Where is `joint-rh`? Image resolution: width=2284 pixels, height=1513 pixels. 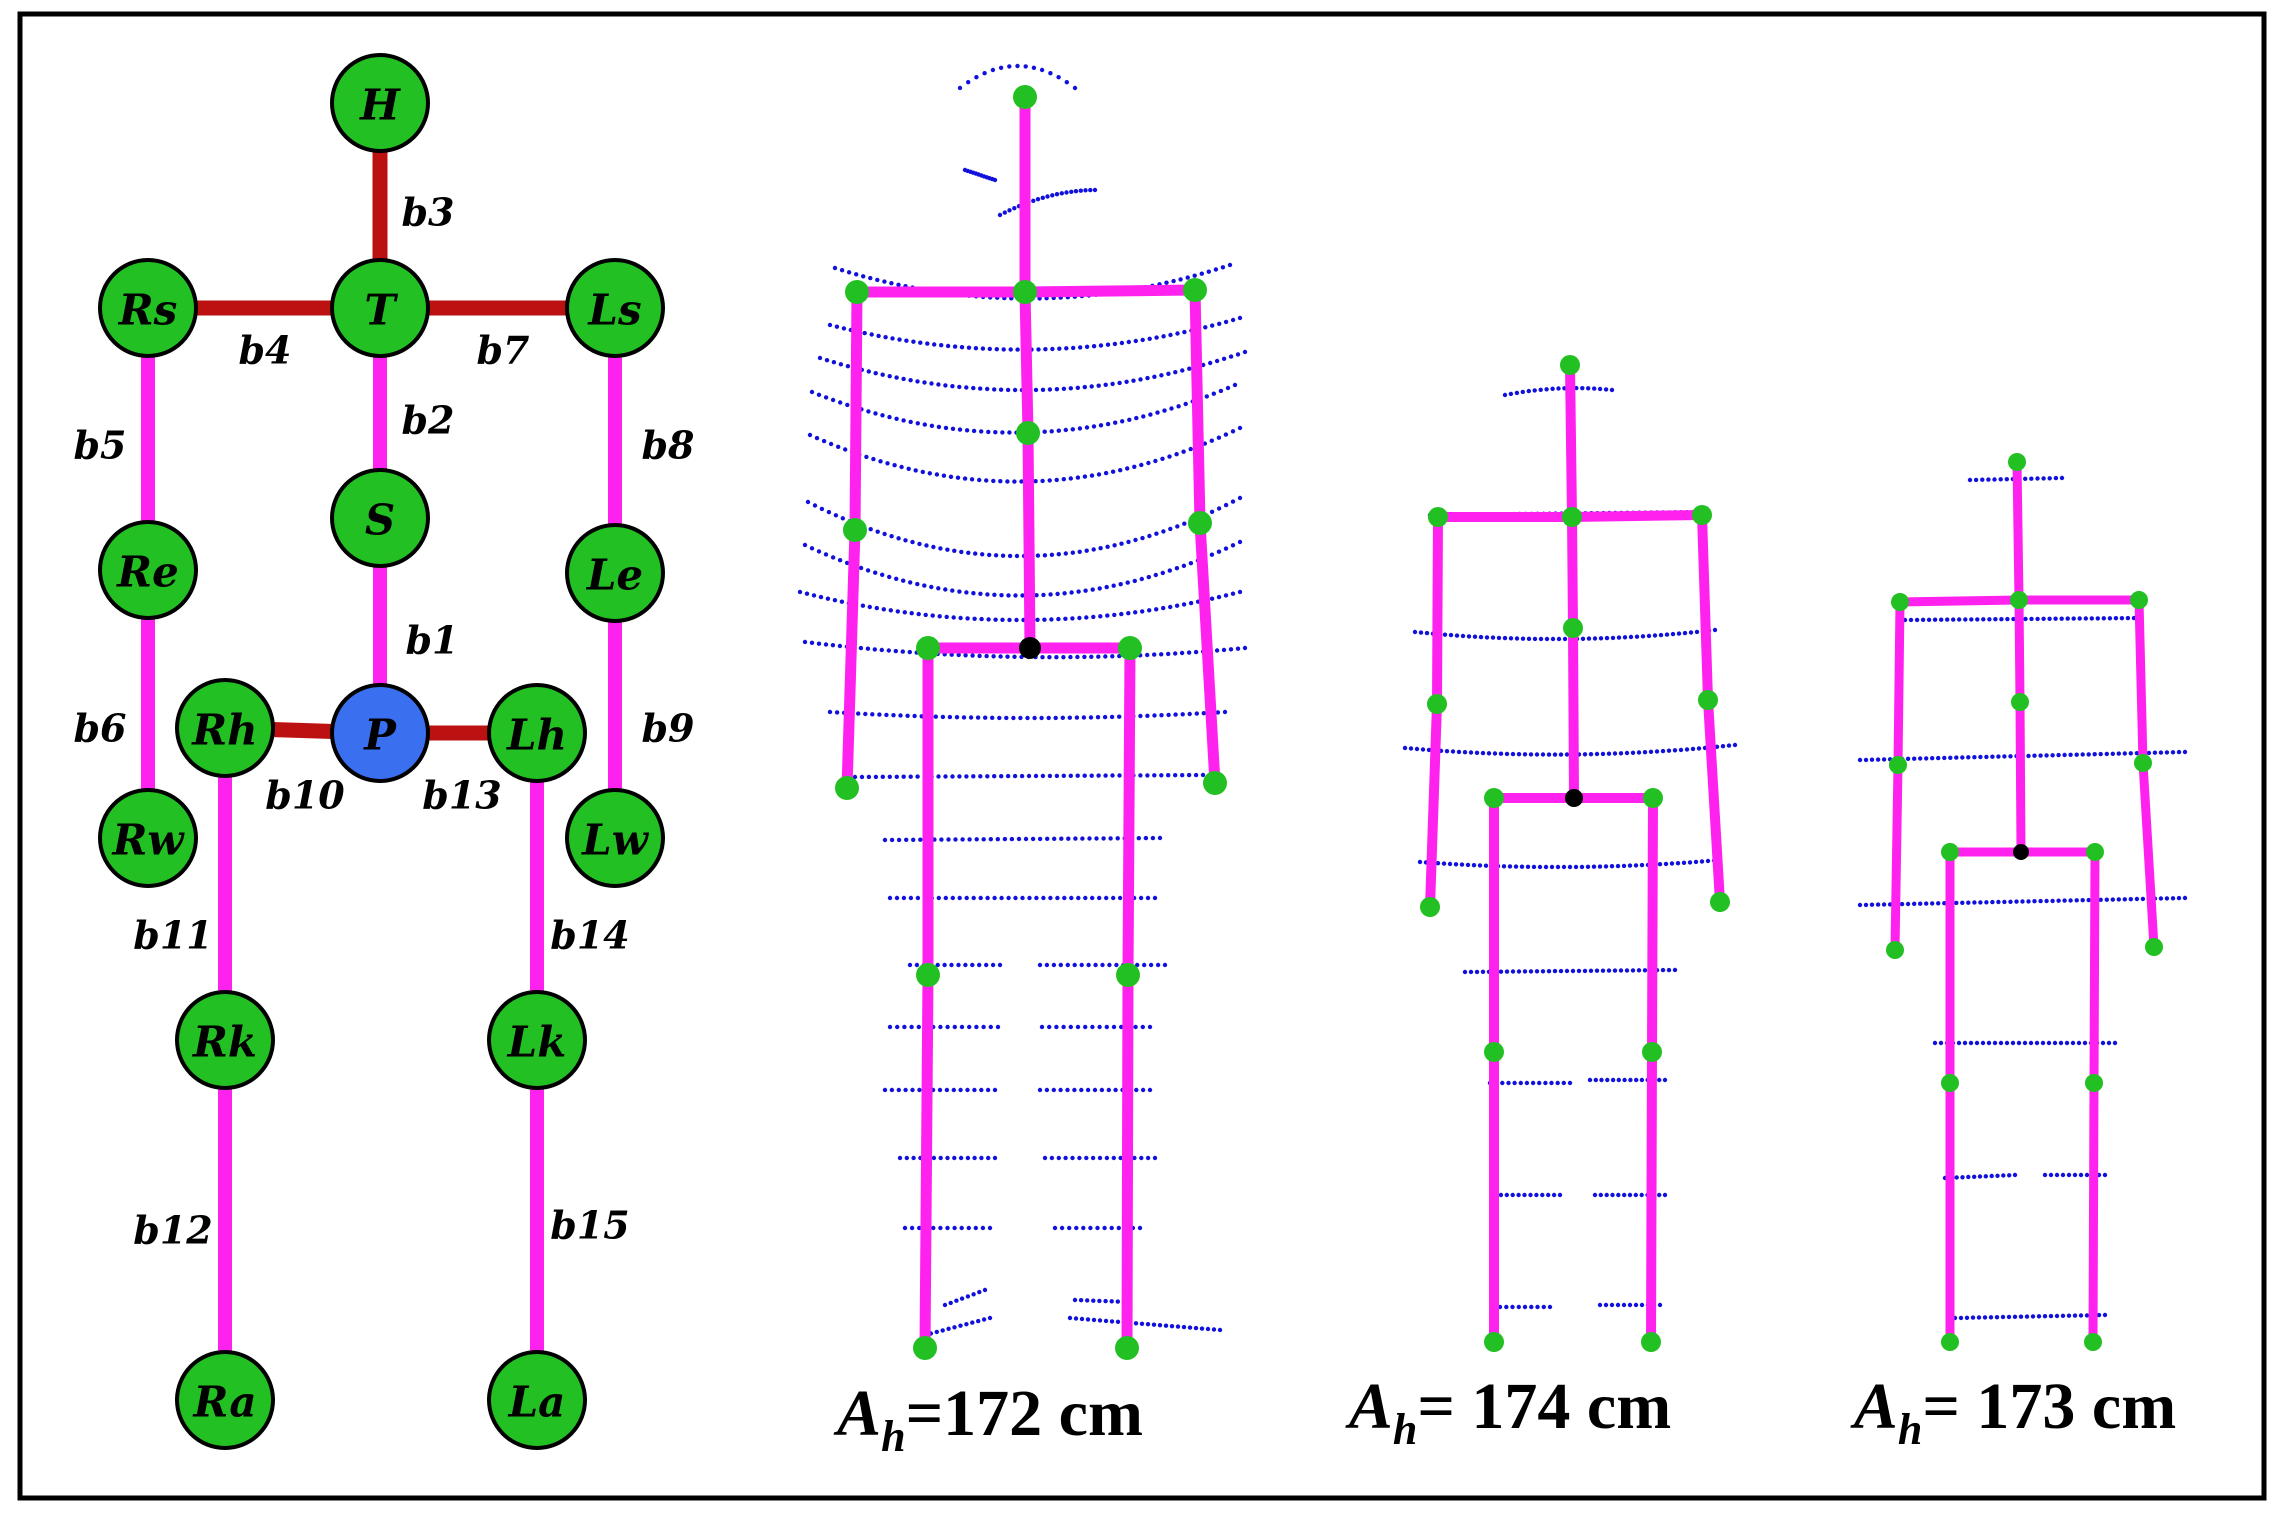
joint-rh is located at coordinates (1494, 798).